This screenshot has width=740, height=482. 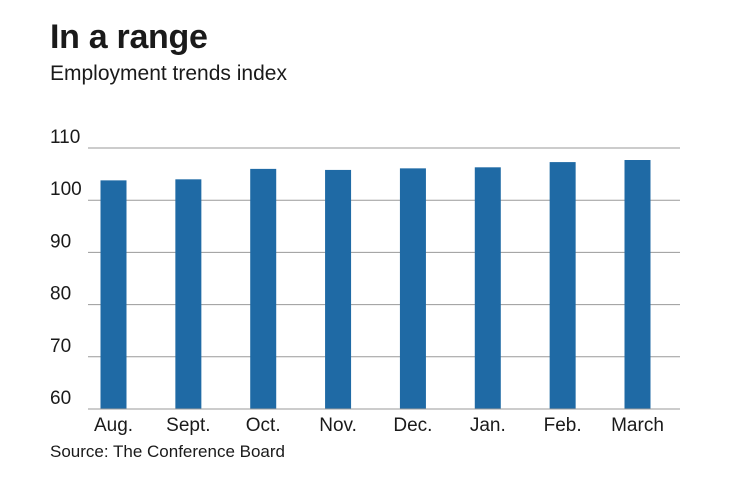 I want to click on y-tick-label: 70, so click(x=60, y=346).